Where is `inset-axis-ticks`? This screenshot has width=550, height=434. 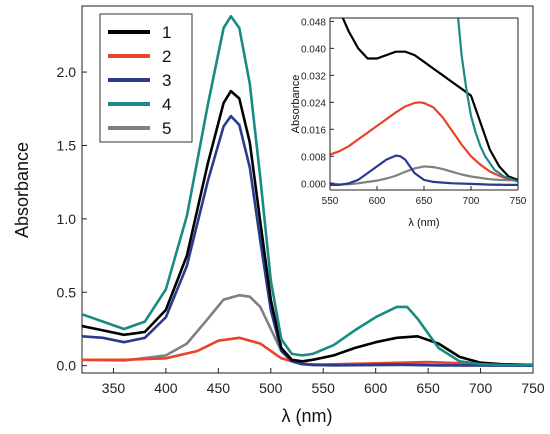
inset-axis-ticks is located at coordinates (424, 105).